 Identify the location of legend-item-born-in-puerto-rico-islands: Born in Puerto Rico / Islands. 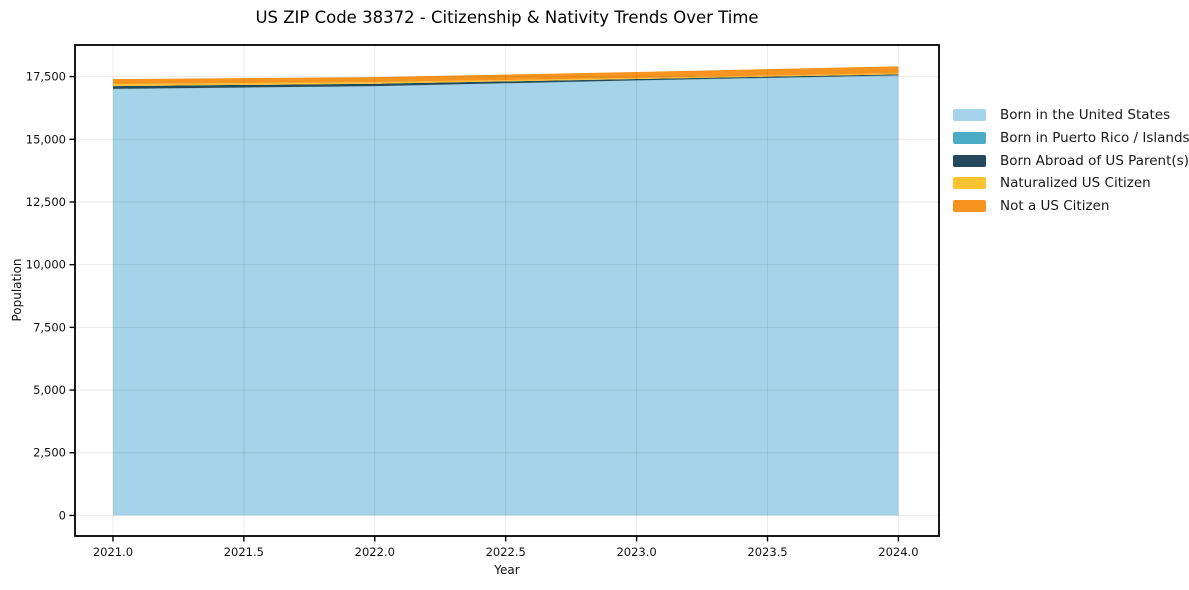
(1071, 138).